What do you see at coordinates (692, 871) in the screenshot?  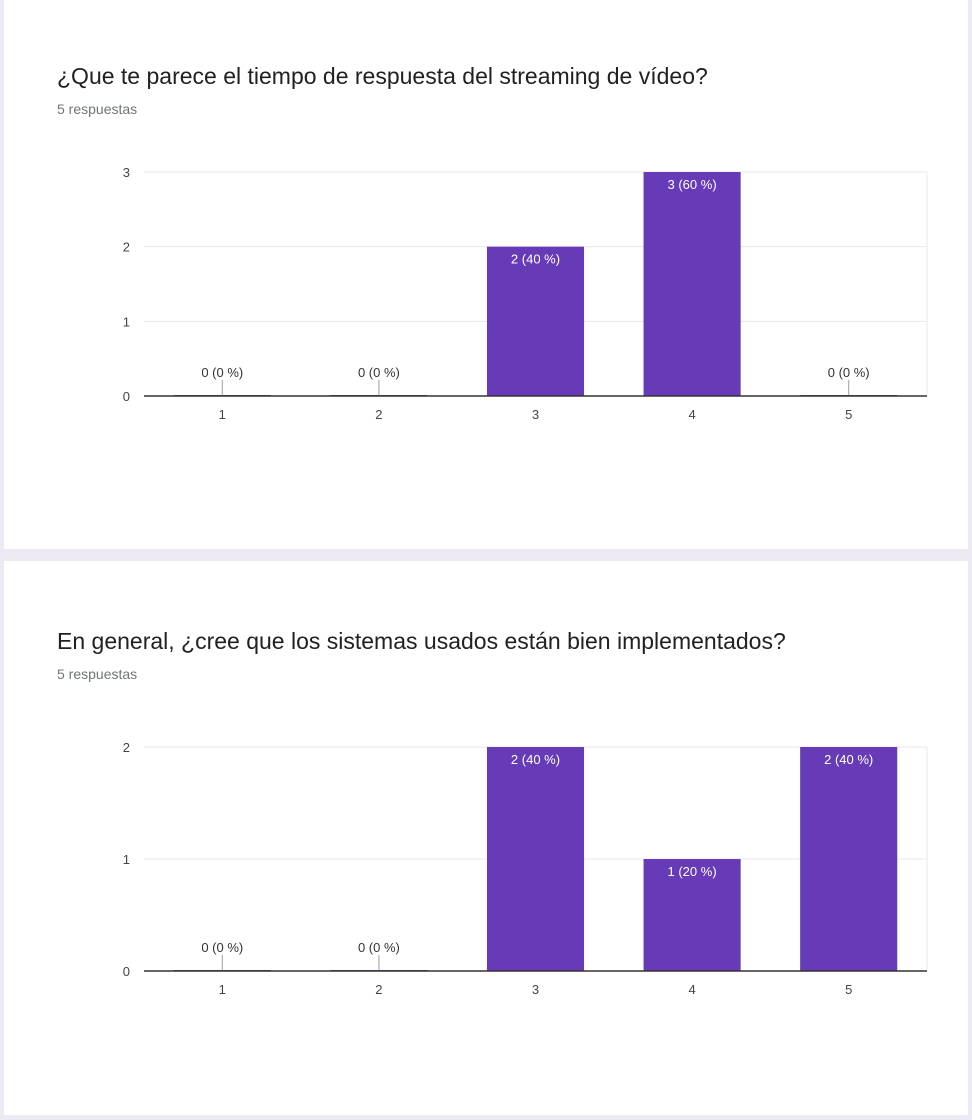 I see `data-label: 1 (20 %)` at bounding box center [692, 871].